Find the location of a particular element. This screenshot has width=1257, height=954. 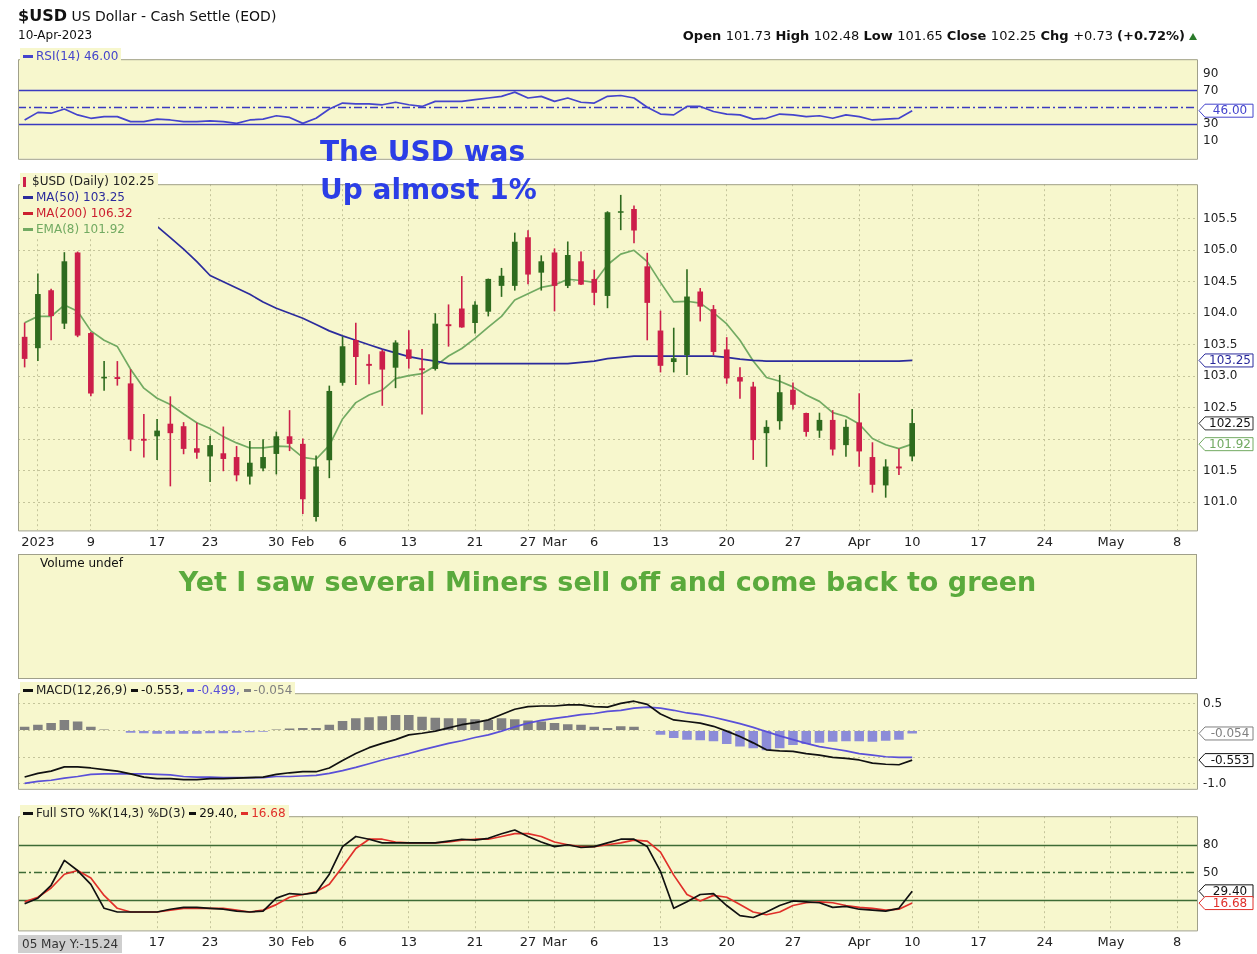

text: 103.25 is located at coordinates (1230, 360).